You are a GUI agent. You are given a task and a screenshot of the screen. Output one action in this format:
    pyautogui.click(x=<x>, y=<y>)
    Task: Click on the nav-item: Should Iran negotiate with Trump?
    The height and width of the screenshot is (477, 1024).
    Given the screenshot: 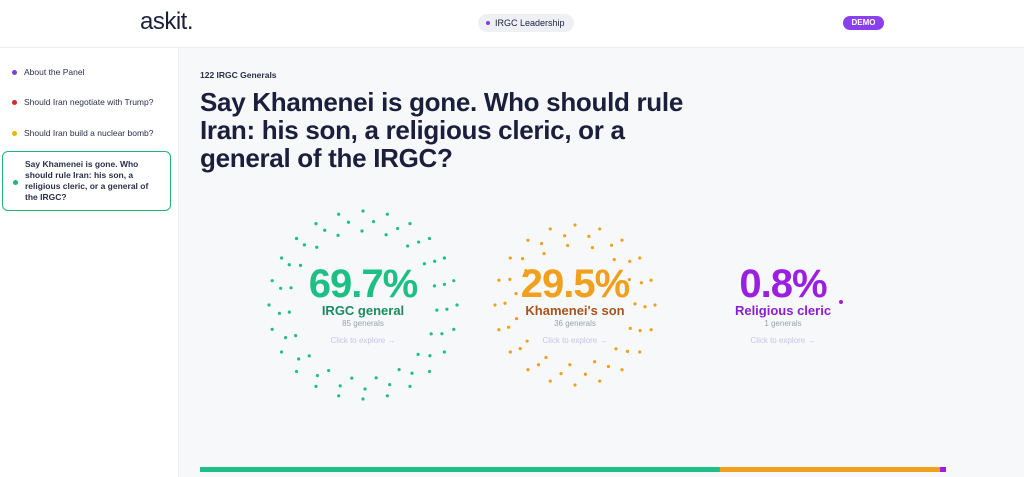 What is the action you would take?
    pyautogui.click(x=86, y=102)
    